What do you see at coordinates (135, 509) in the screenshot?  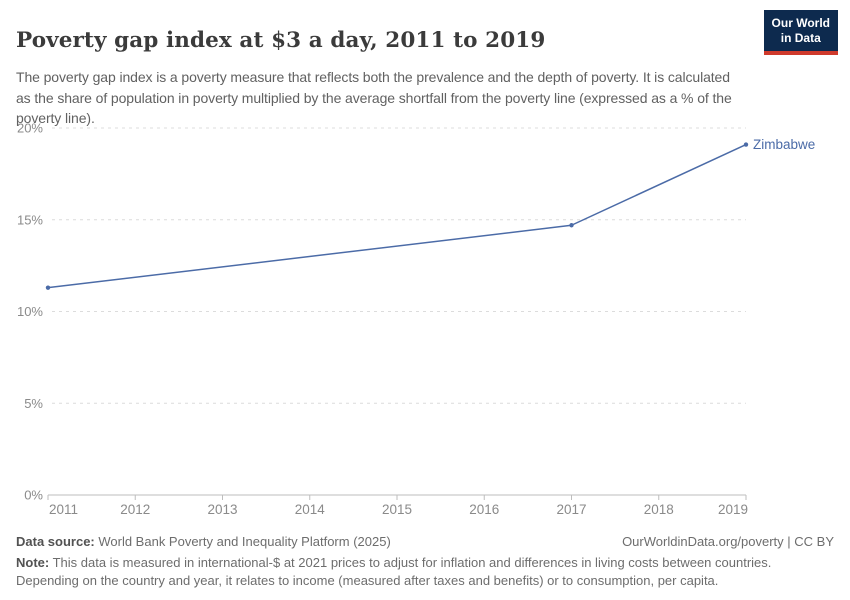 I see `x-tick-label-2012: 2012` at bounding box center [135, 509].